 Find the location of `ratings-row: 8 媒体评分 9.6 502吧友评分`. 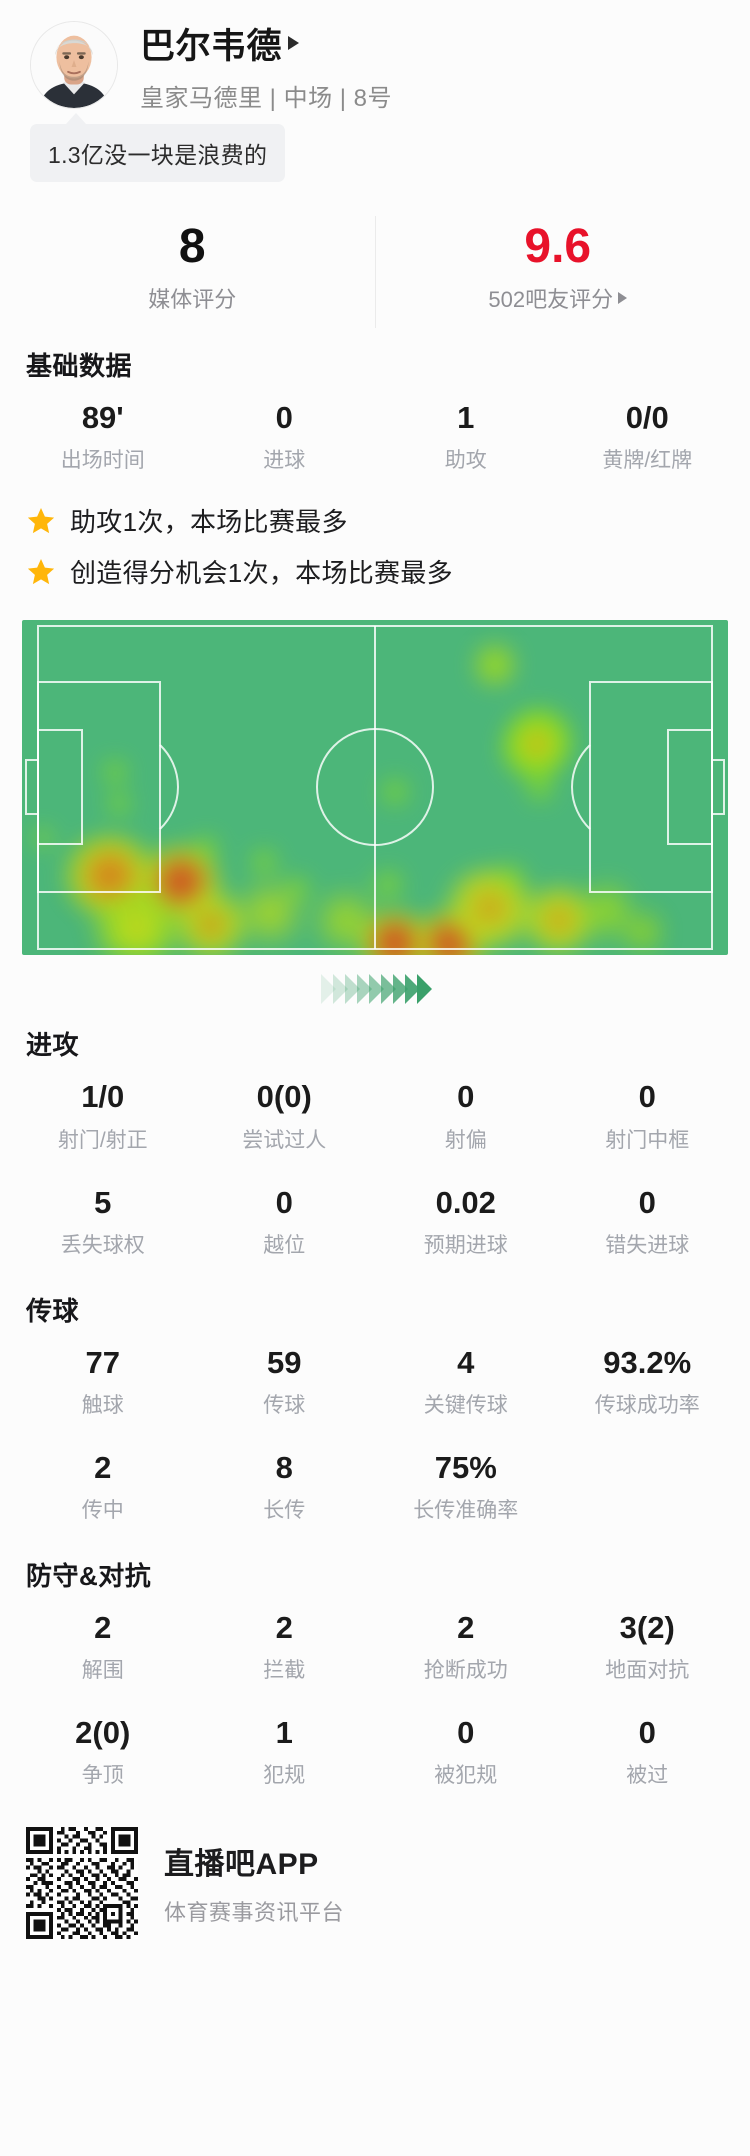

ratings-row: 8 媒体评分 9.6 502吧友评分 is located at coordinates (375, 272).